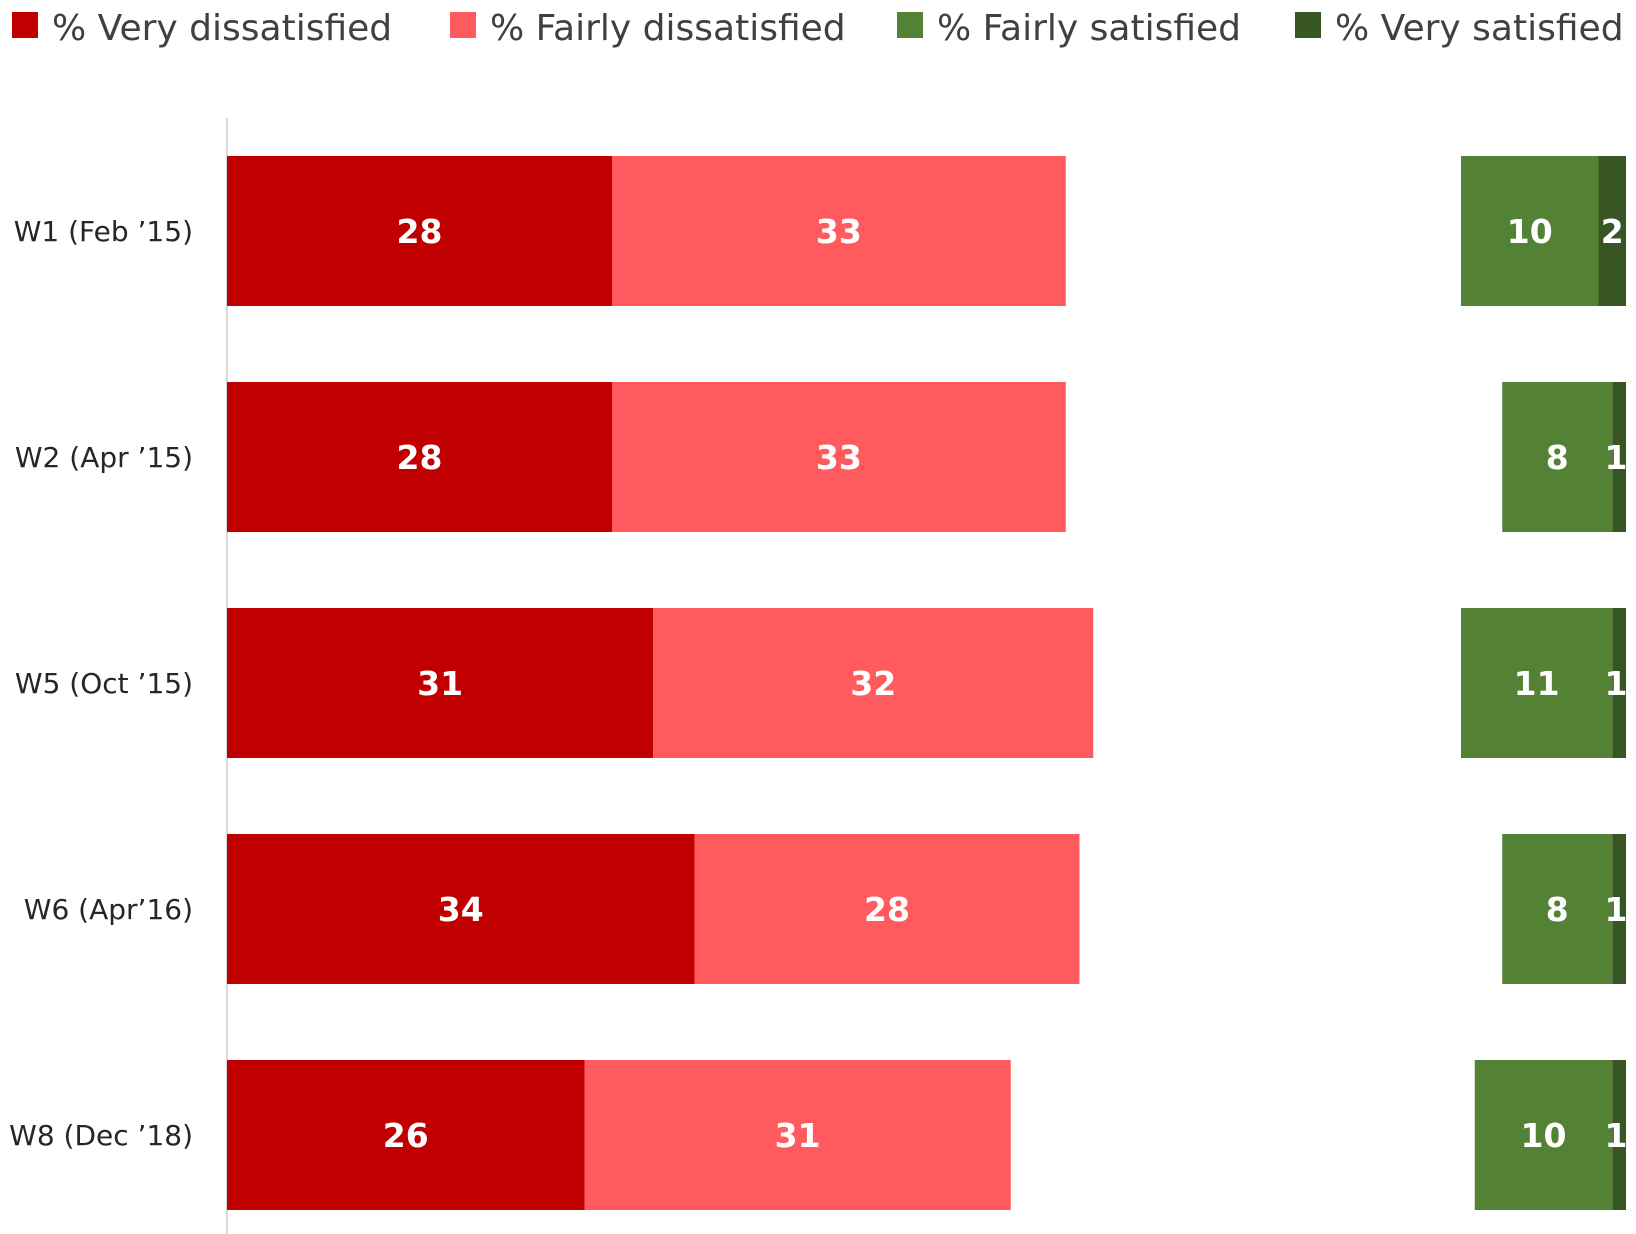  I want to click on data-label-very-dissatisfied: 31, so click(440, 683).